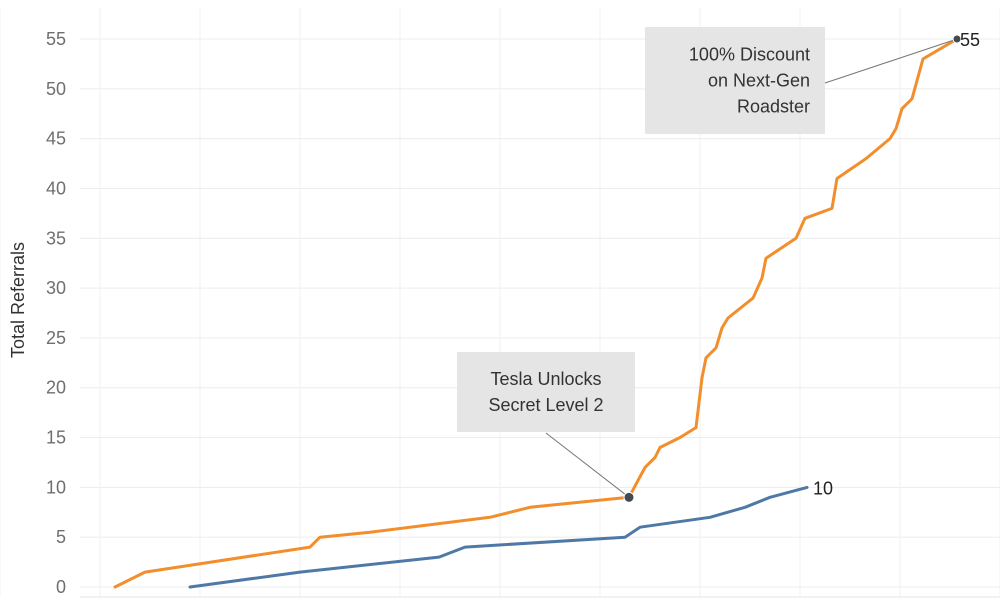 This screenshot has width=1000, height=605. Describe the element at coordinates (18, 300) in the screenshot. I see `y-axis-title: Total Referrals` at that location.